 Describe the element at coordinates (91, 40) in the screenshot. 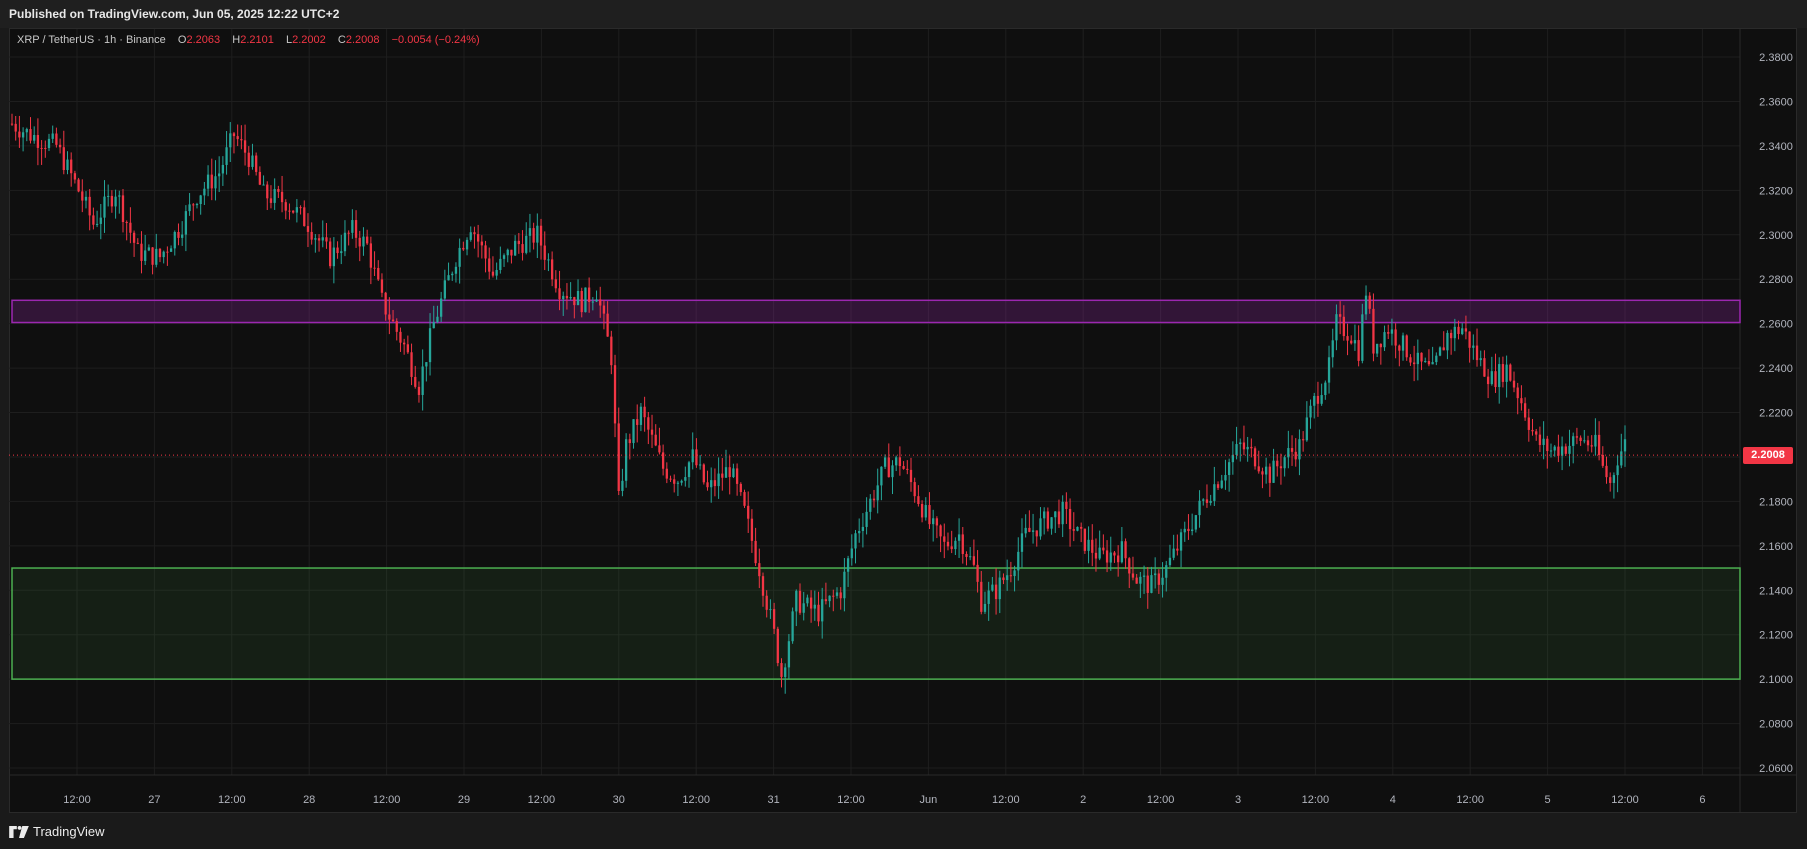

I see `symbol-label: XRP / TetherUS · 1h · Binance` at that location.